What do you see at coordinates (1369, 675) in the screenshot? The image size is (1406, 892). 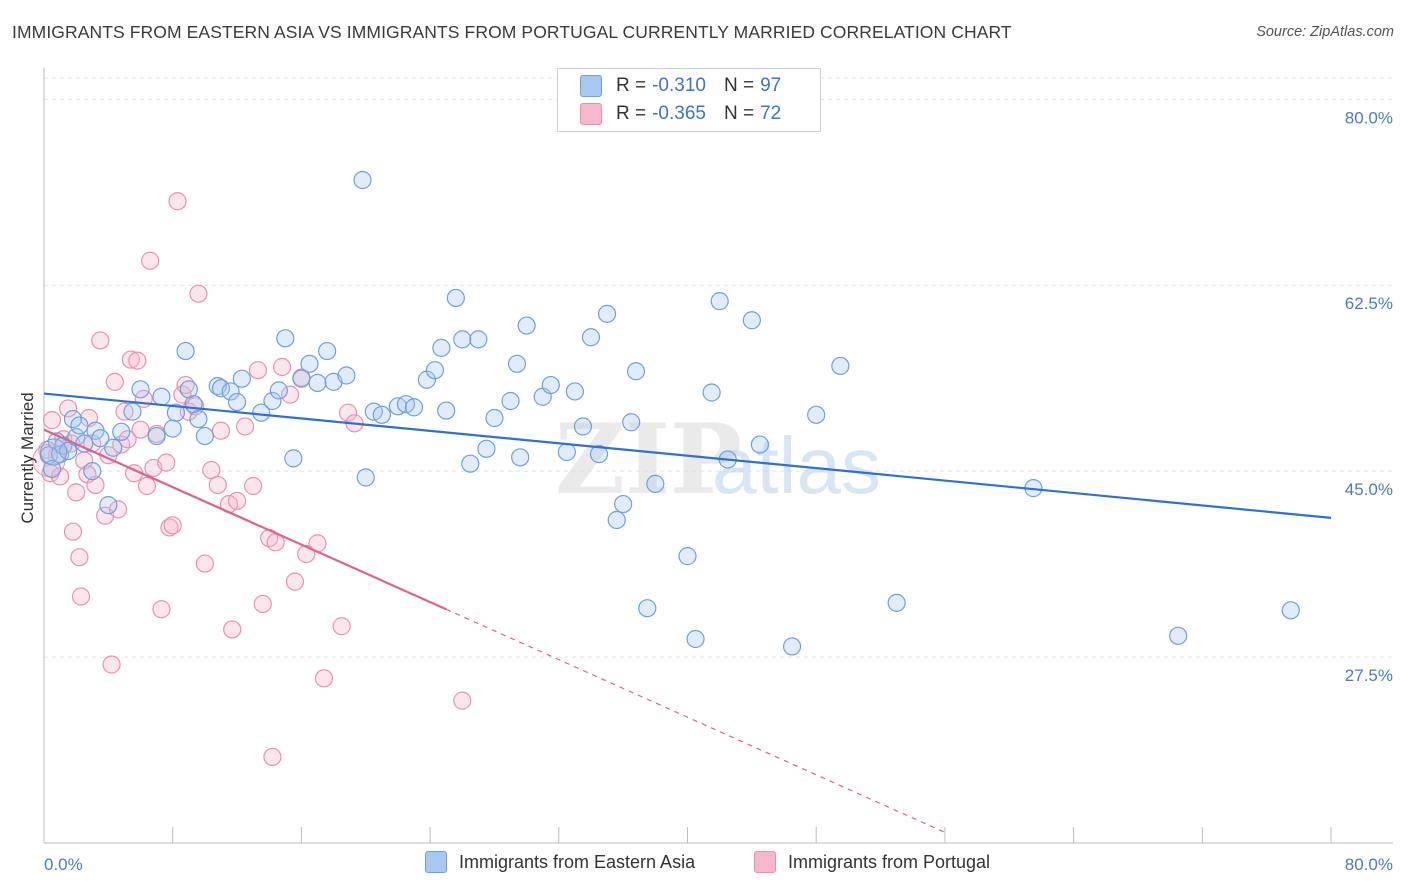 I see `y-tick-label: 27.5%` at bounding box center [1369, 675].